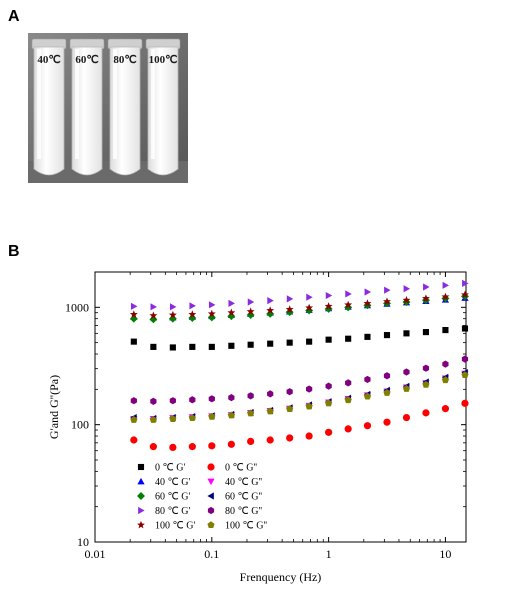  I want to click on x-tick-label: 10, so click(445, 554).